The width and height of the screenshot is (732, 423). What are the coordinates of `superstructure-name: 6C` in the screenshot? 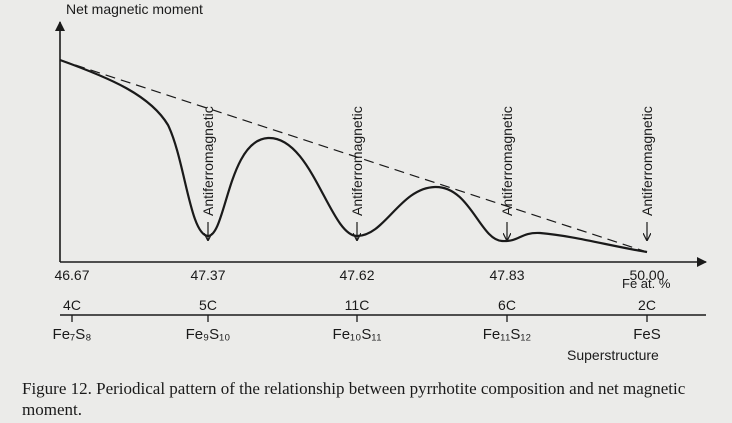 It's located at (507, 305).